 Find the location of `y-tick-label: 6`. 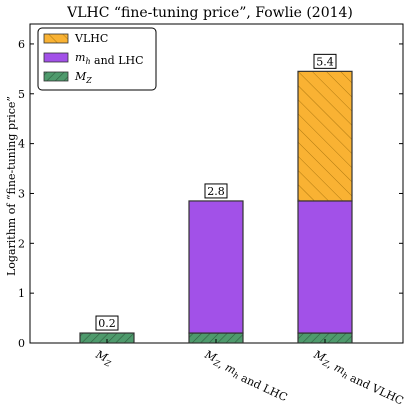

y-tick-label: 6 is located at coordinates (21, 44).